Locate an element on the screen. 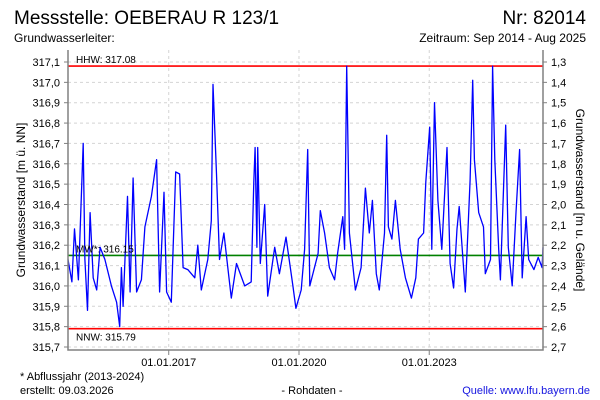 The image size is (600, 400). raw-data-label: - Rohdaten - is located at coordinates (311, 391).